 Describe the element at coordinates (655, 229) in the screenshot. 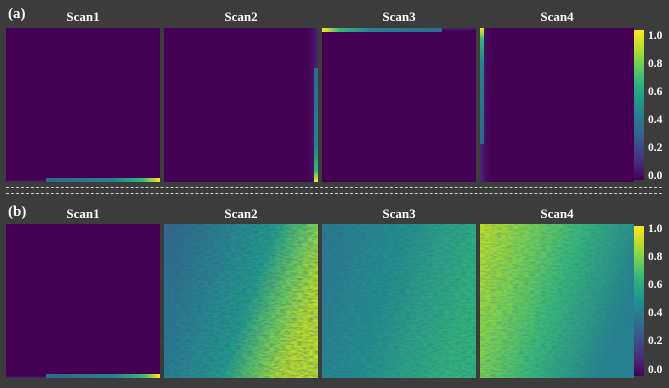

I see `panel-b-tick-1-0: 1.0` at that location.